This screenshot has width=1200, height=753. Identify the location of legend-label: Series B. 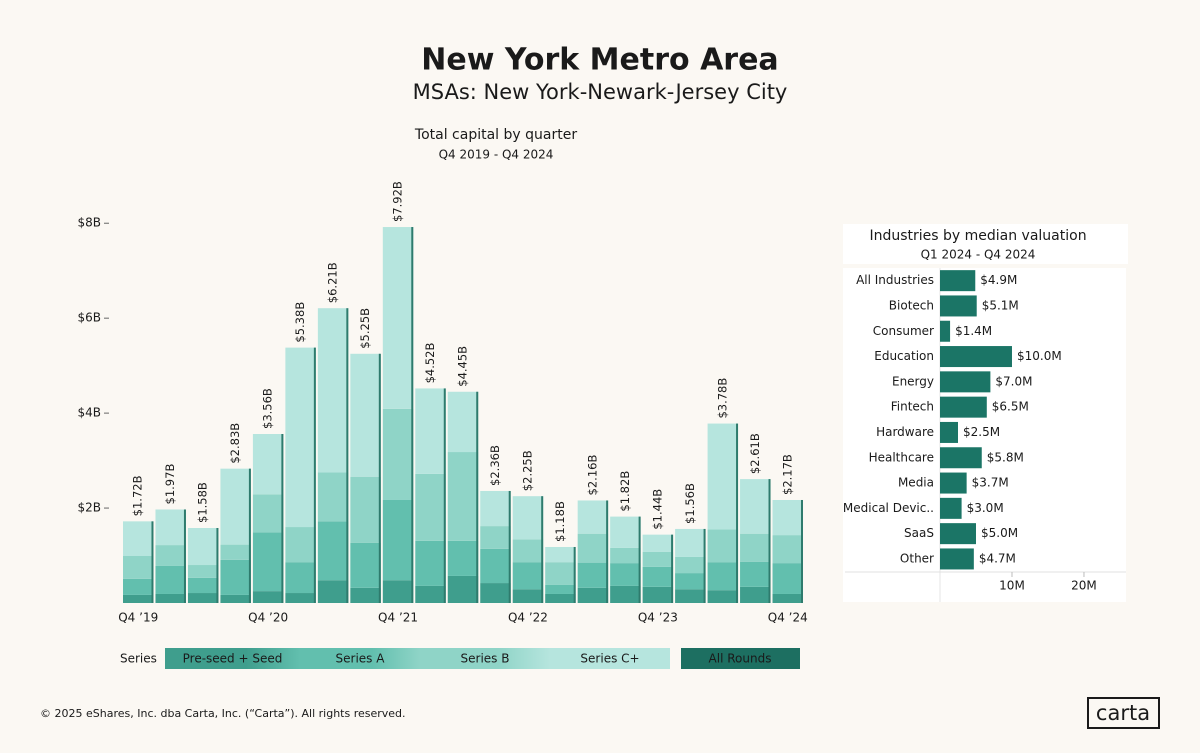
(485, 659).